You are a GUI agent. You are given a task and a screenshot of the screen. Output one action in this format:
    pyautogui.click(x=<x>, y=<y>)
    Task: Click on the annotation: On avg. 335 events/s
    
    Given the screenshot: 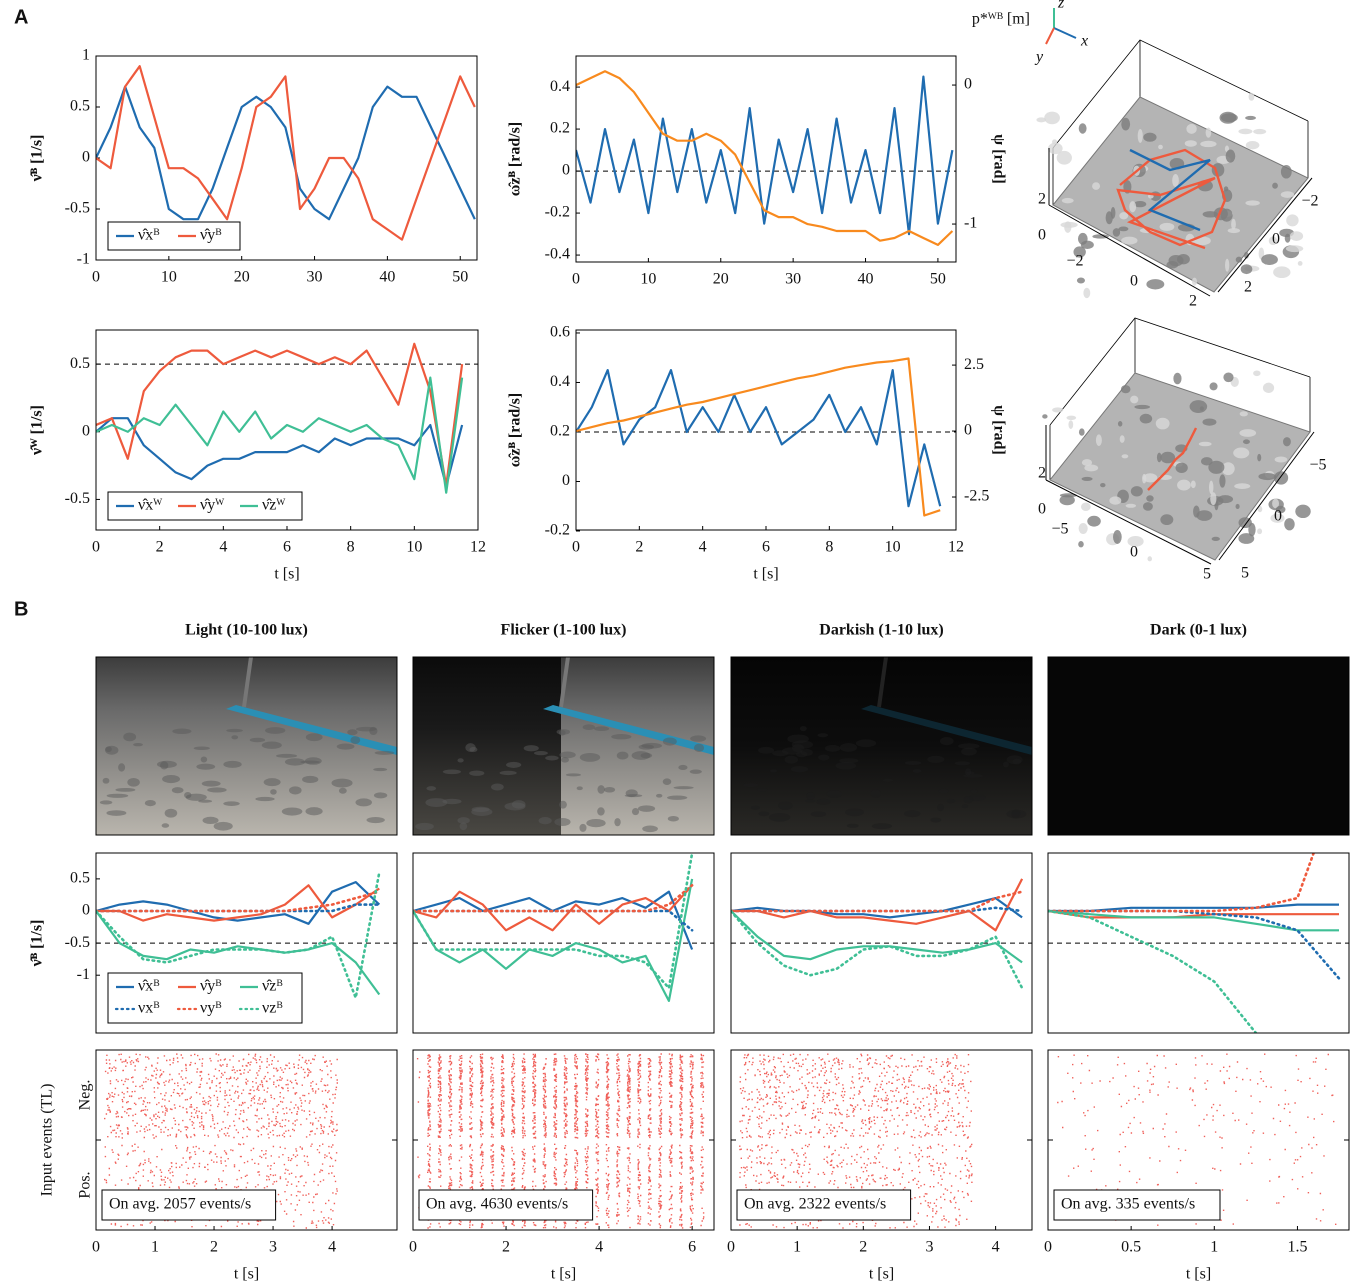 What is the action you would take?
    pyautogui.click(x=1128, y=1204)
    